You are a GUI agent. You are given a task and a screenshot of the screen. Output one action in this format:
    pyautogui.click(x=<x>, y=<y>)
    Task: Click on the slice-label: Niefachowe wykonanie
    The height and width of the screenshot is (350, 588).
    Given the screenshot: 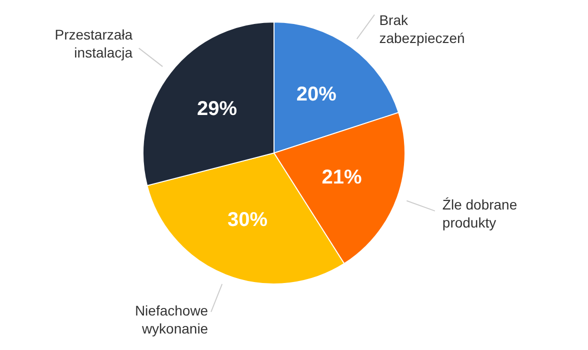 What is the action you would take?
    pyautogui.click(x=171, y=319)
    